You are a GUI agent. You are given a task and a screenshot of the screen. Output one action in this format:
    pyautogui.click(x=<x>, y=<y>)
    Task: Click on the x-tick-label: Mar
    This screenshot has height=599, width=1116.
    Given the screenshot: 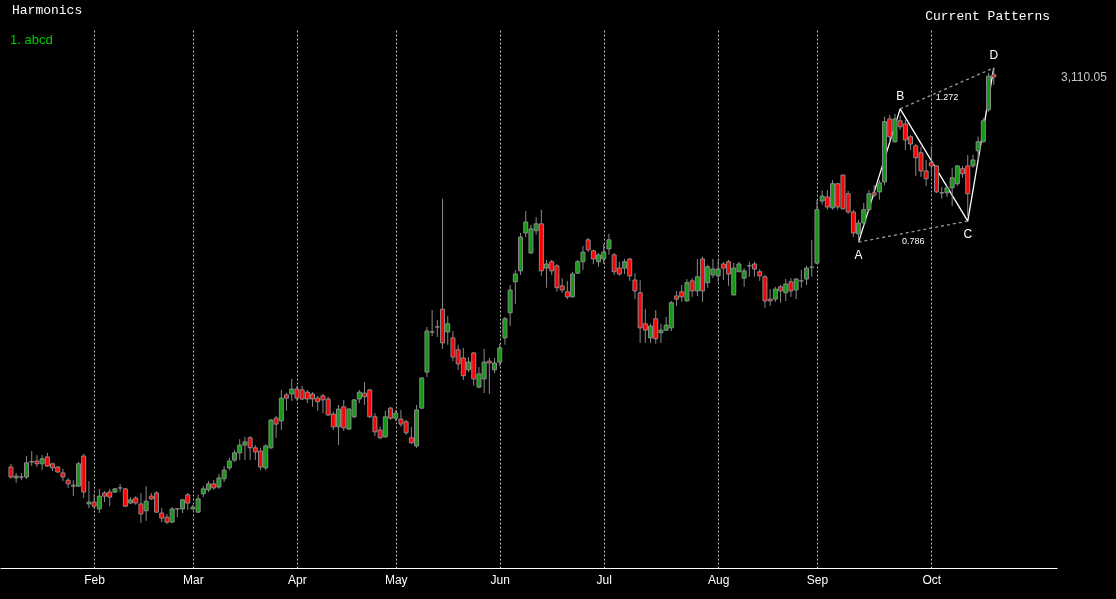 What is the action you would take?
    pyautogui.click(x=193, y=579)
    